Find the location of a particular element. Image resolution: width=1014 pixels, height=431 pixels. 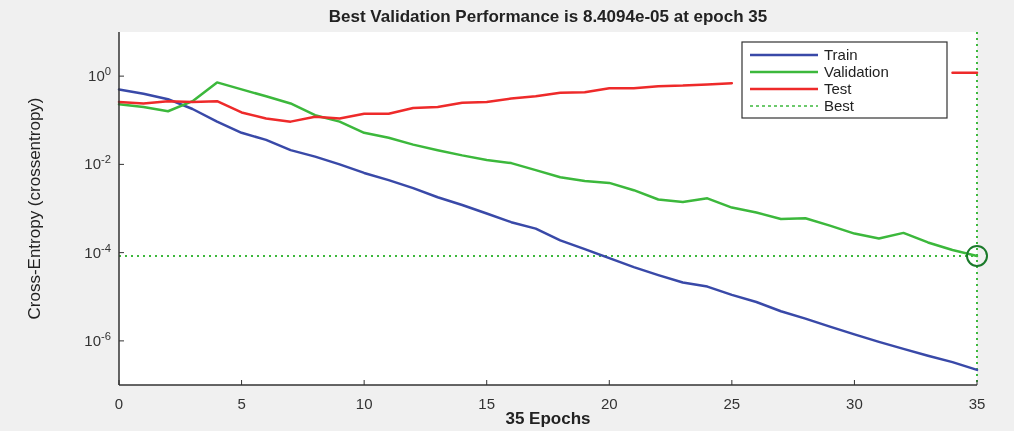

y-axis-title: Cross-Entropy (crossentropy) is located at coordinates (34, 208).